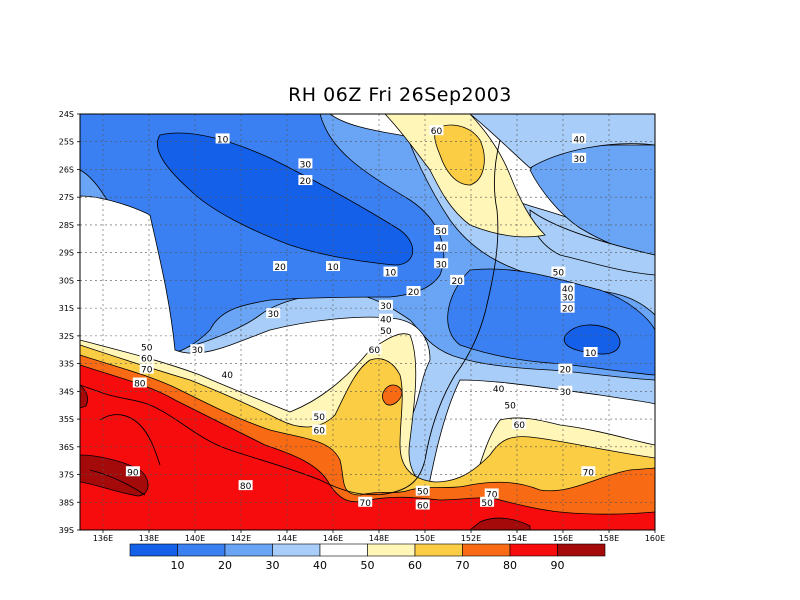 Image resolution: width=800 pixels, height=600 pixels. What do you see at coordinates (66, 169) in the screenshot?
I see `lat-tick-label: 26S` at bounding box center [66, 169].